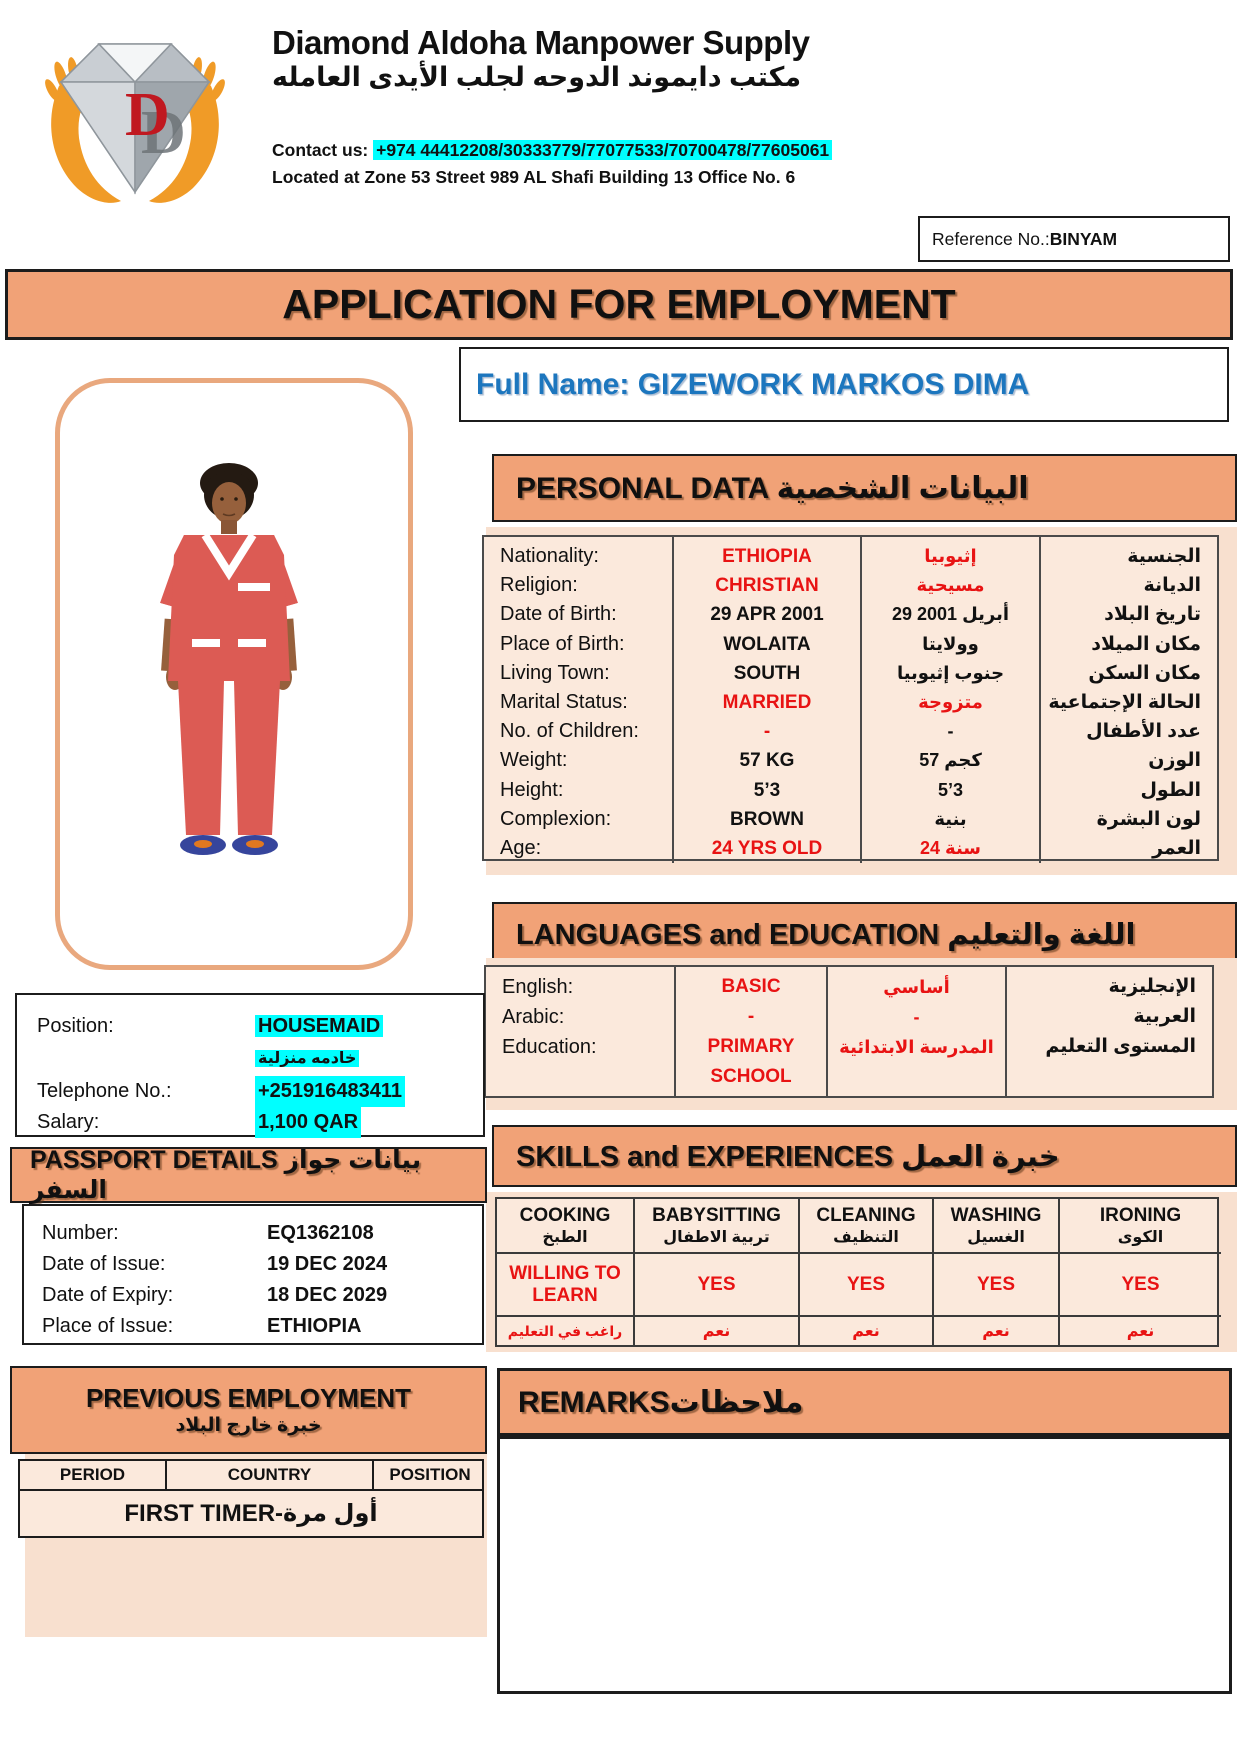  I want to click on remarks-box, so click(864, 1565).